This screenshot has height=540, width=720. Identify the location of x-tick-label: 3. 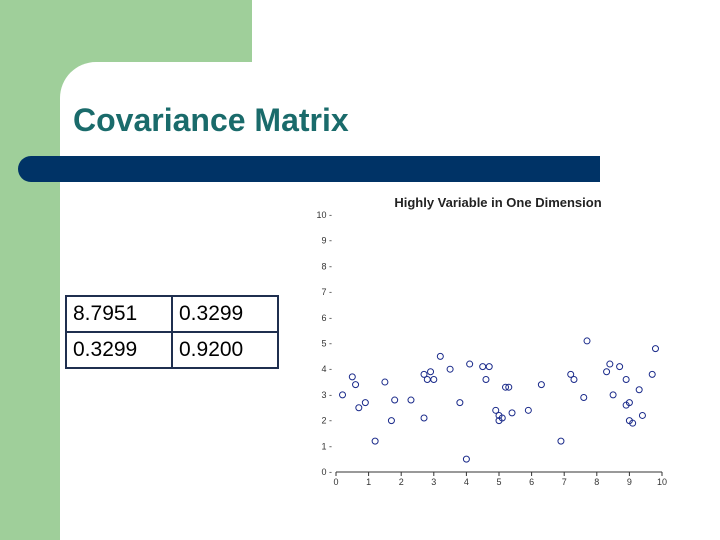
(433, 482).